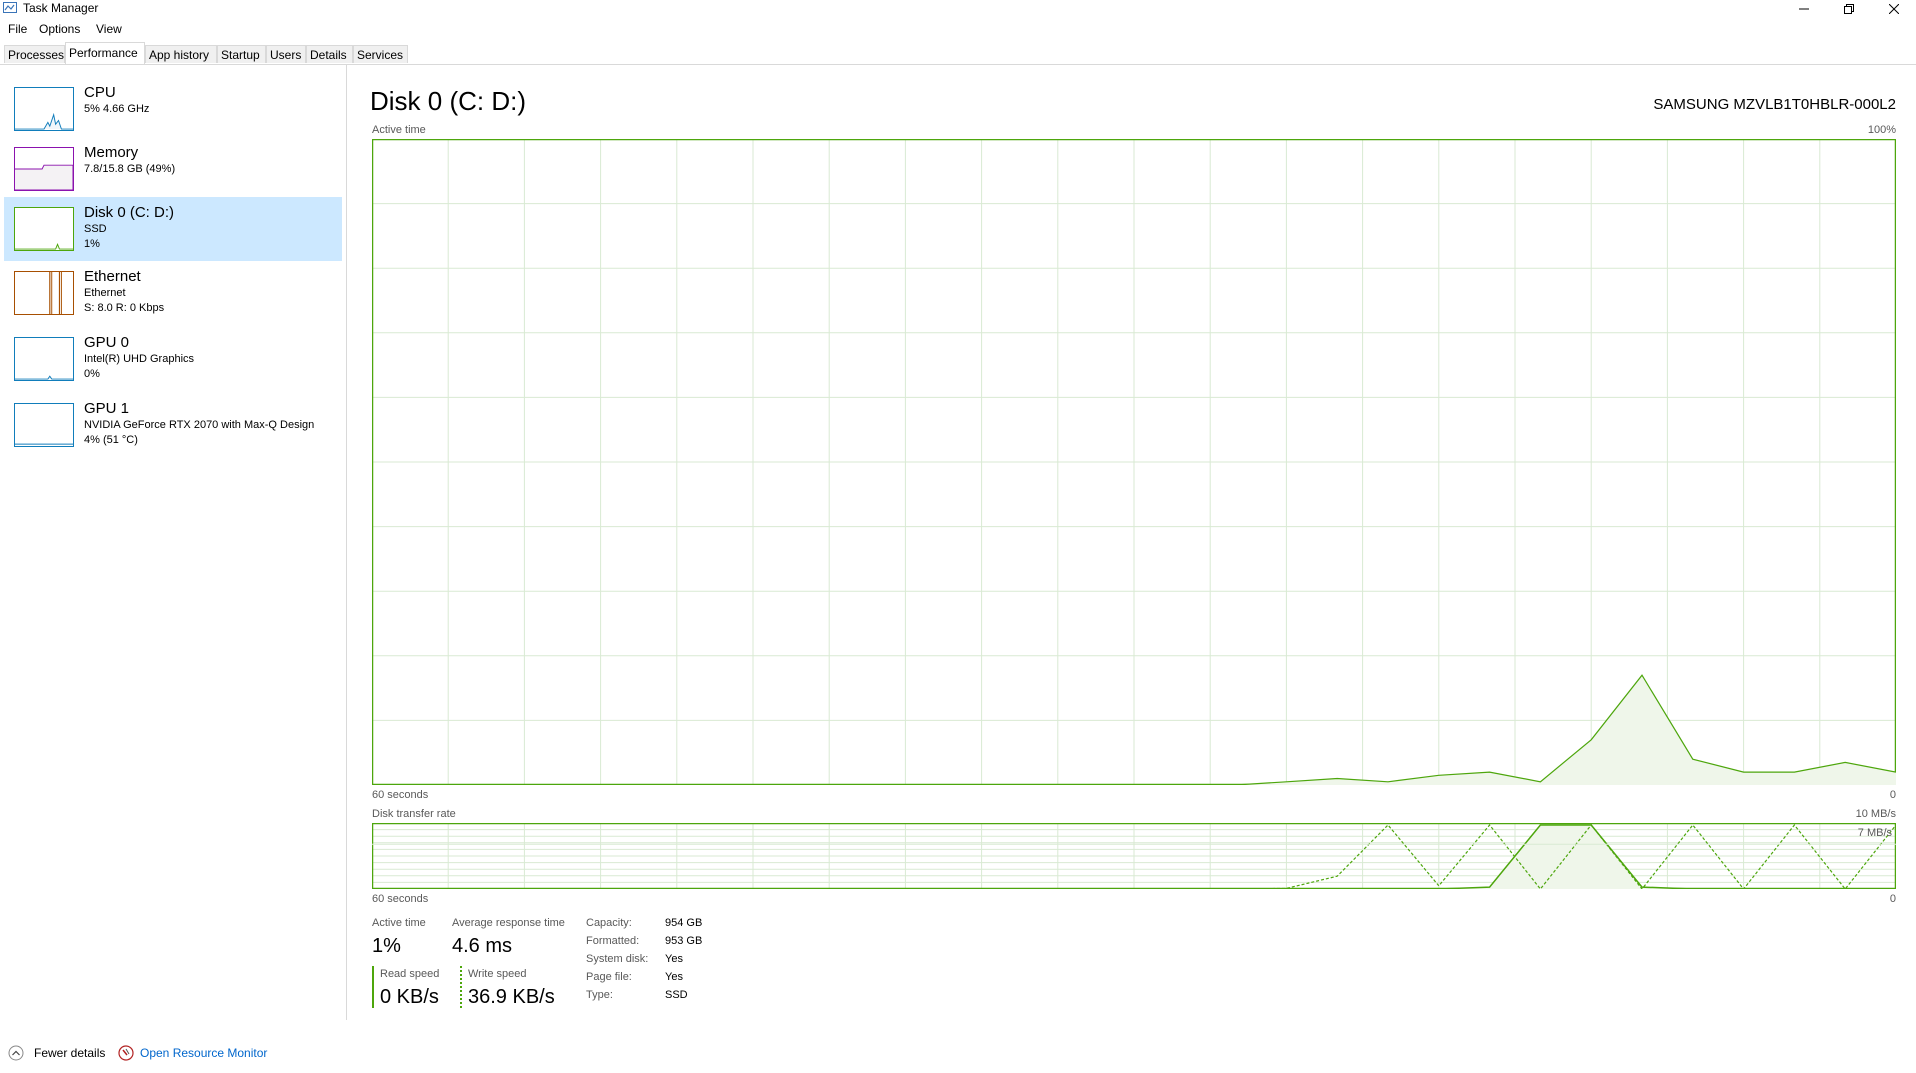 Image resolution: width=1916 pixels, height=1073 pixels. Describe the element at coordinates (111, 440) in the screenshot. I see `sidebar-detail: 4% (51 °C)` at that location.